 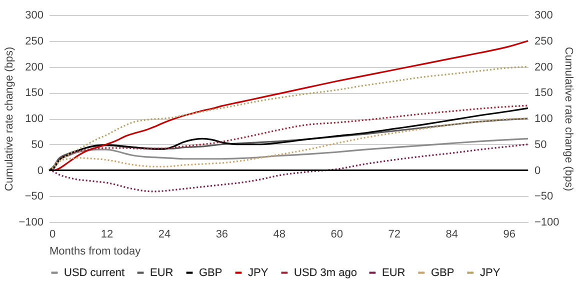 I want to click on y-tick-label: 300, so click(x=34, y=16).